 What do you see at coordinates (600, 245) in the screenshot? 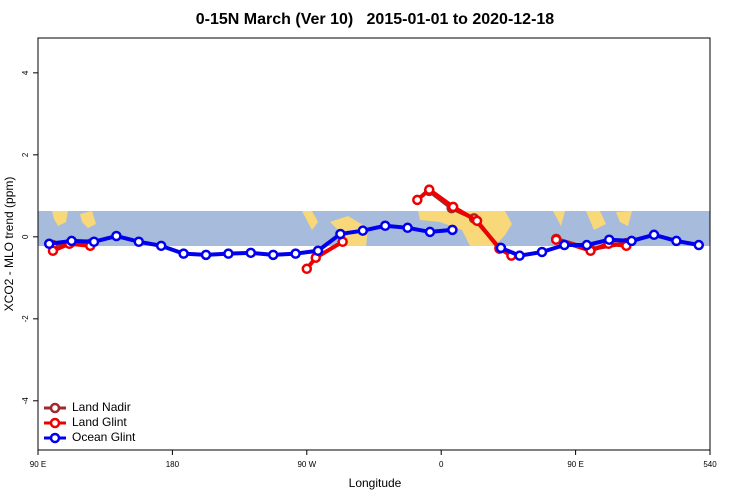
I see `series-line` at bounding box center [600, 245].